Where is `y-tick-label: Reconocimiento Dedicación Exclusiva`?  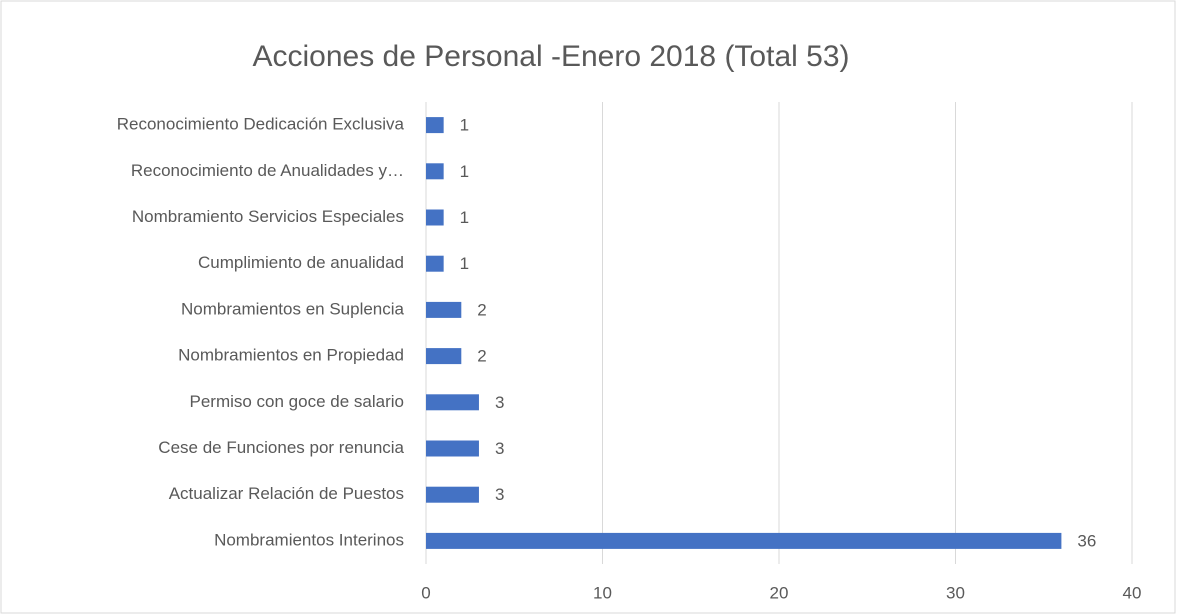 y-tick-label: Reconocimiento Dedicación Exclusiva is located at coordinates (261, 124).